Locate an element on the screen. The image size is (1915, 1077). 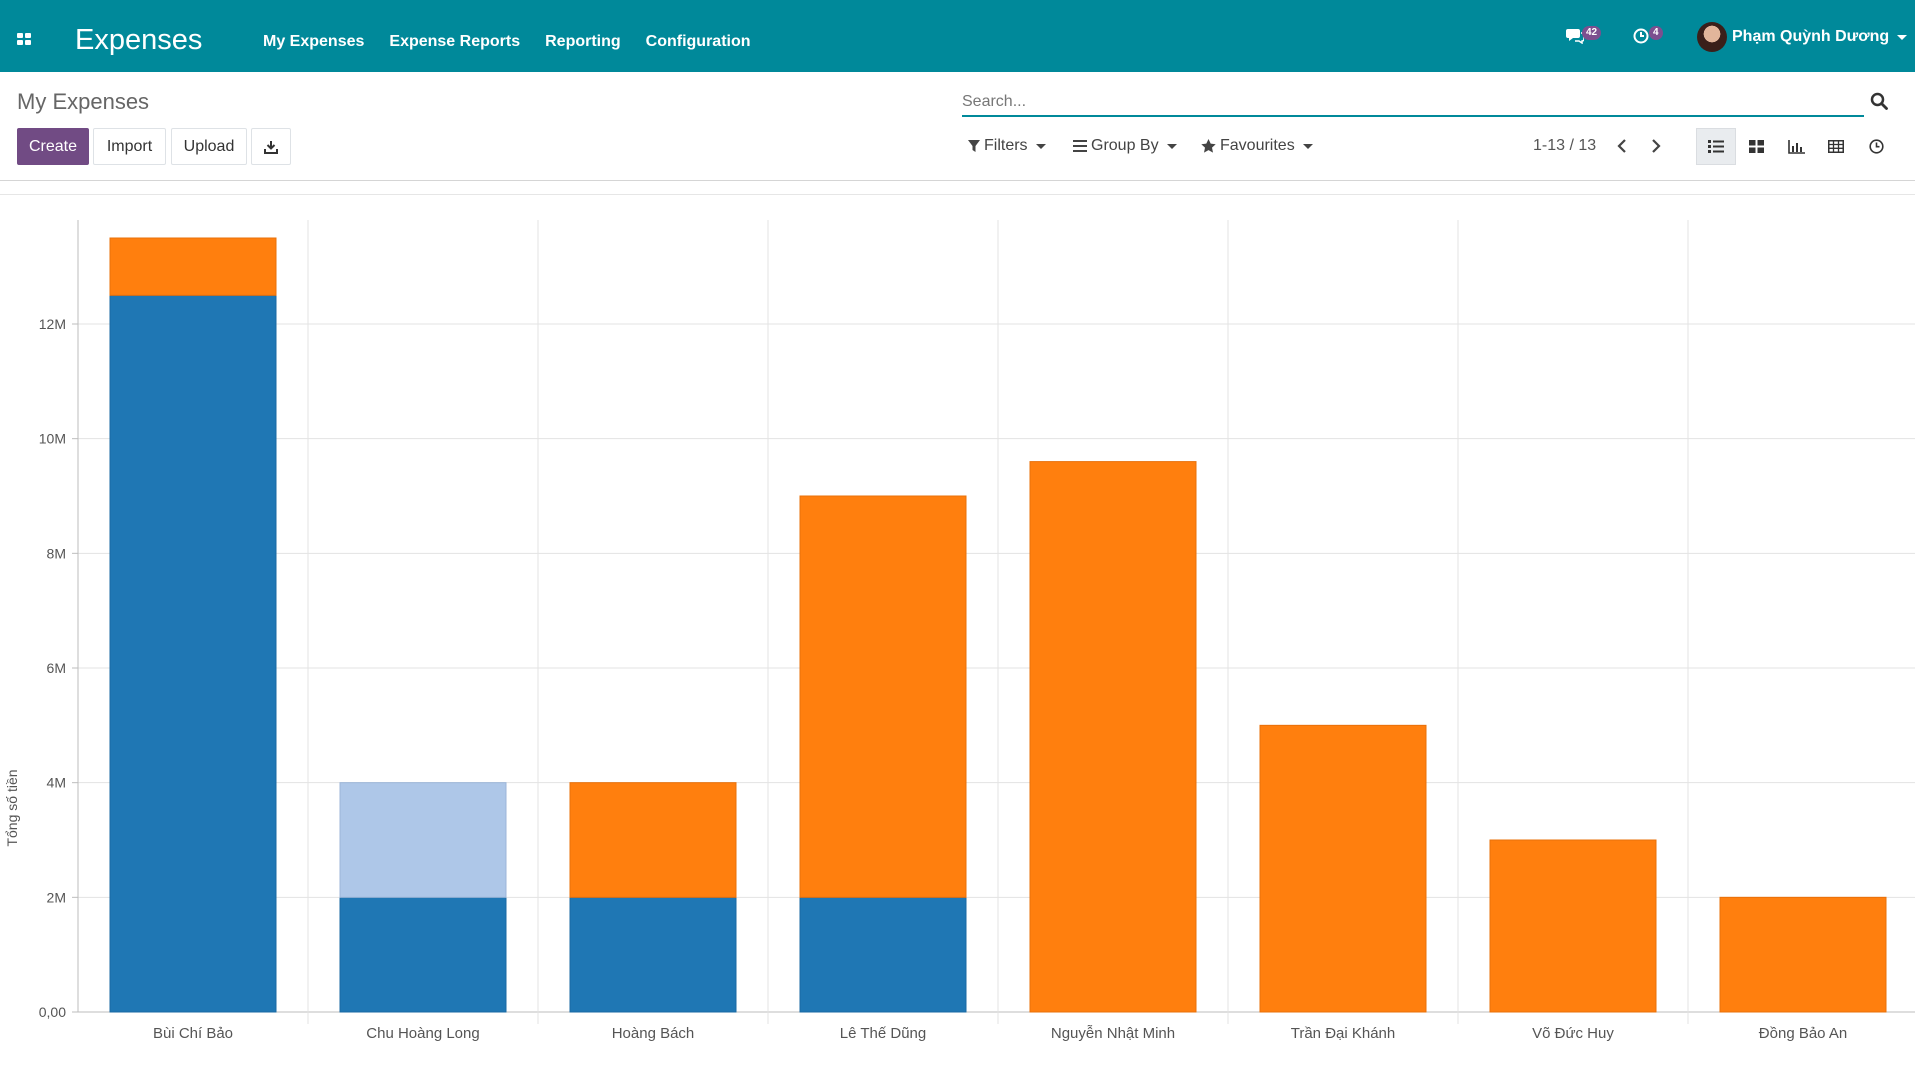
group-by-label: Group By is located at coordinates (1125, 145).